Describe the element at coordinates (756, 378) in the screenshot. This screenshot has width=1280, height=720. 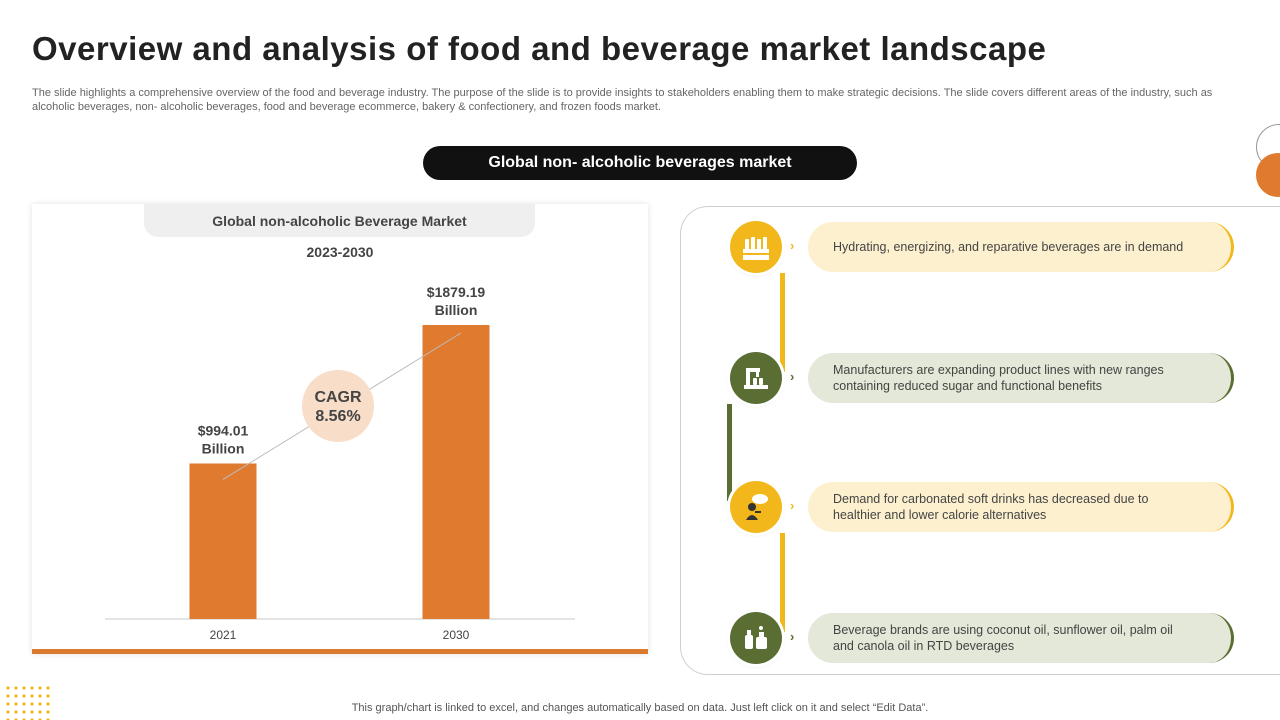
I see `production-line-icon` at that location.